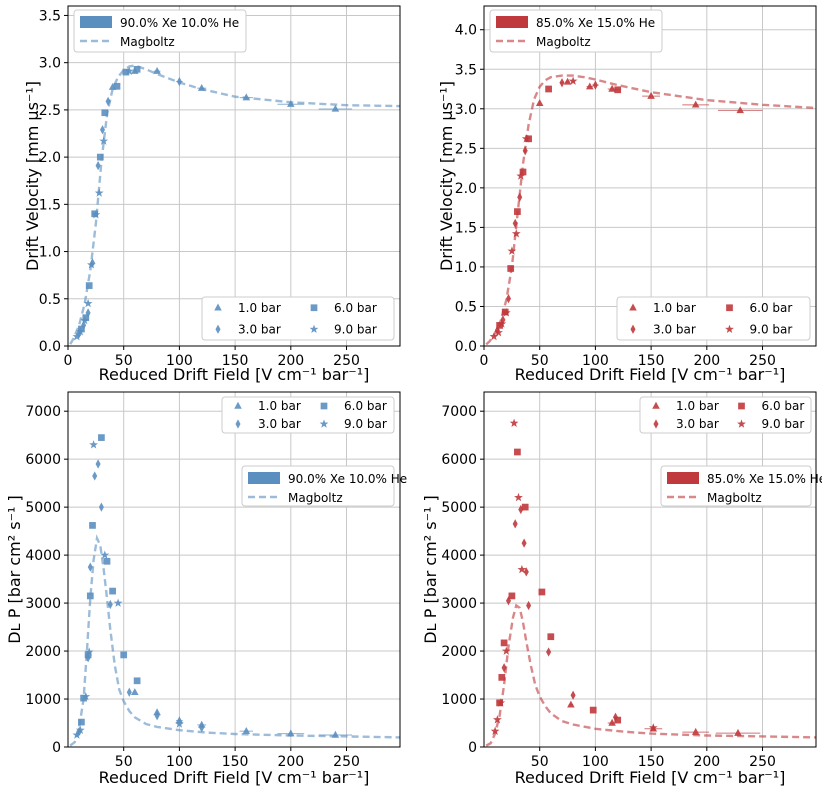 The height and width of the screenshot is (797, 822). What do you see at coordinates (50, 253) in the screenshot?
I see `y-tick-label: 1.0` at bounding box center [50, 253].